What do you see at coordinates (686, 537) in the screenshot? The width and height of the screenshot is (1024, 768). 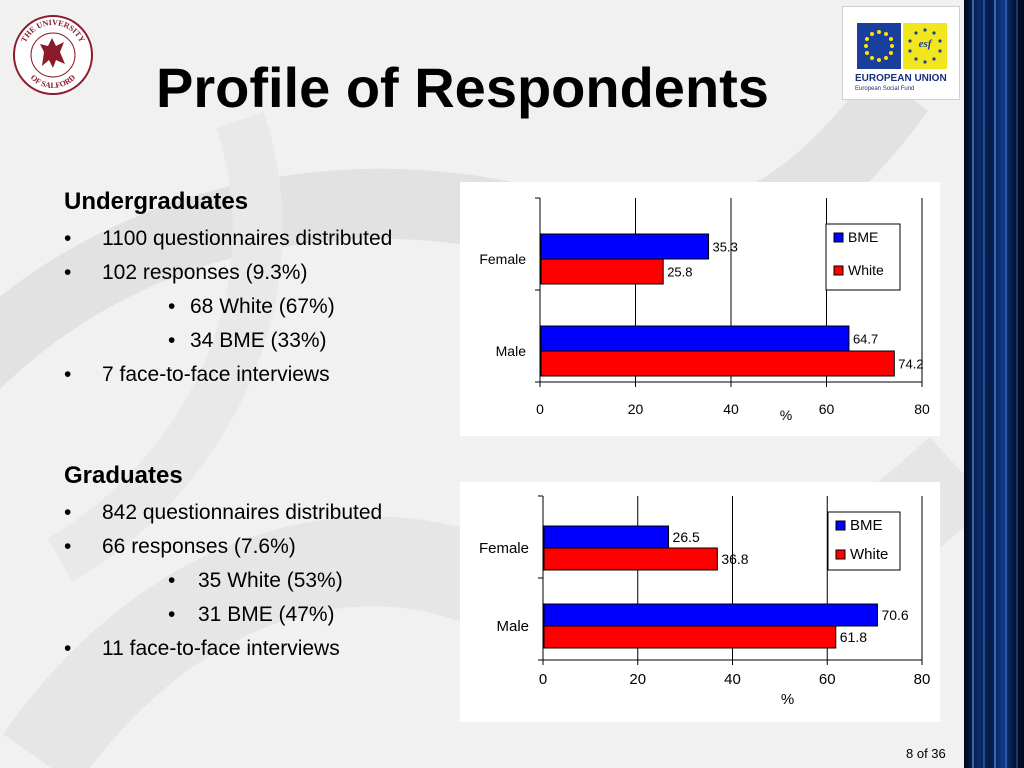 I see `data-label: 26.5` at bounding box center [686, 537].